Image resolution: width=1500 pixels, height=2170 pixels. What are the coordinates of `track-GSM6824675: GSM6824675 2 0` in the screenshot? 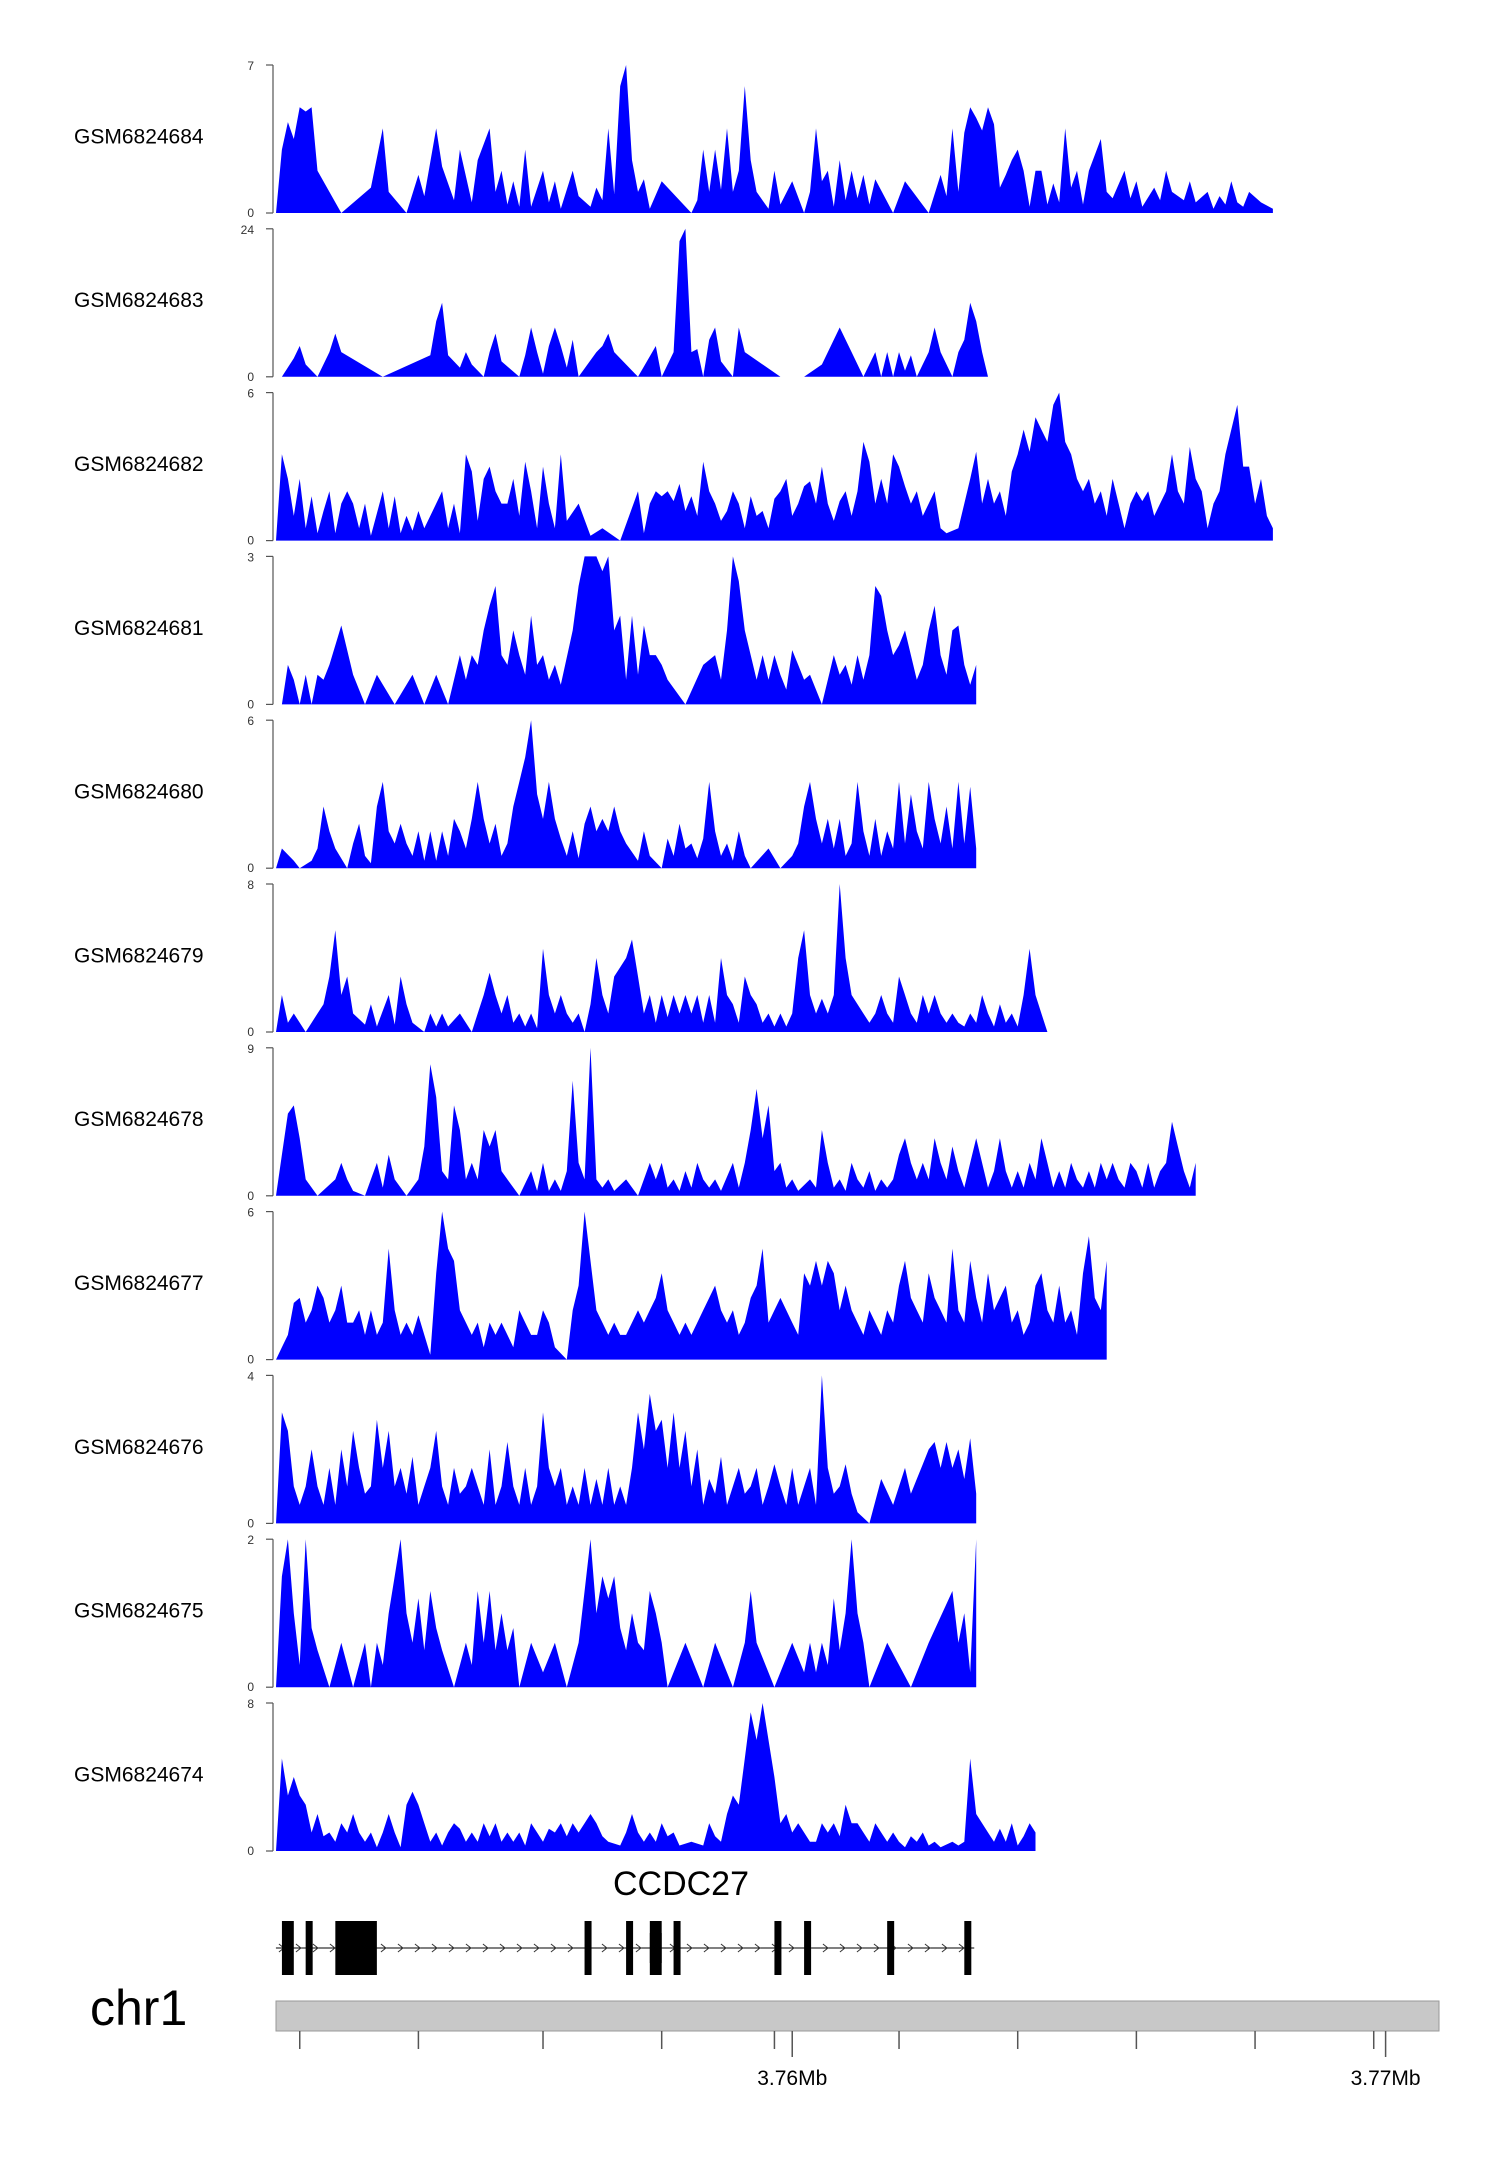 It's located at (525, 1613).